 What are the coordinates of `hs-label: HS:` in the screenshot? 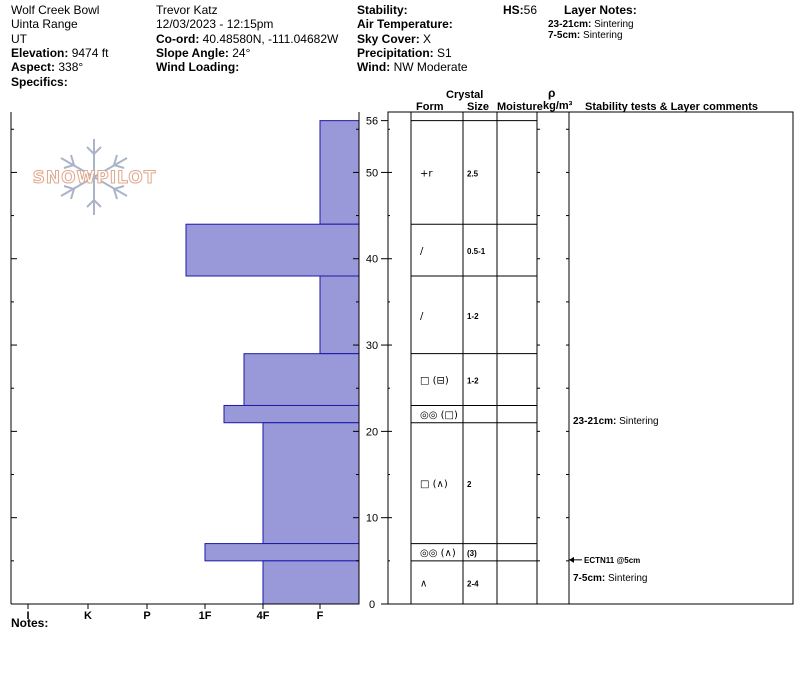 It's located at (513, 10).